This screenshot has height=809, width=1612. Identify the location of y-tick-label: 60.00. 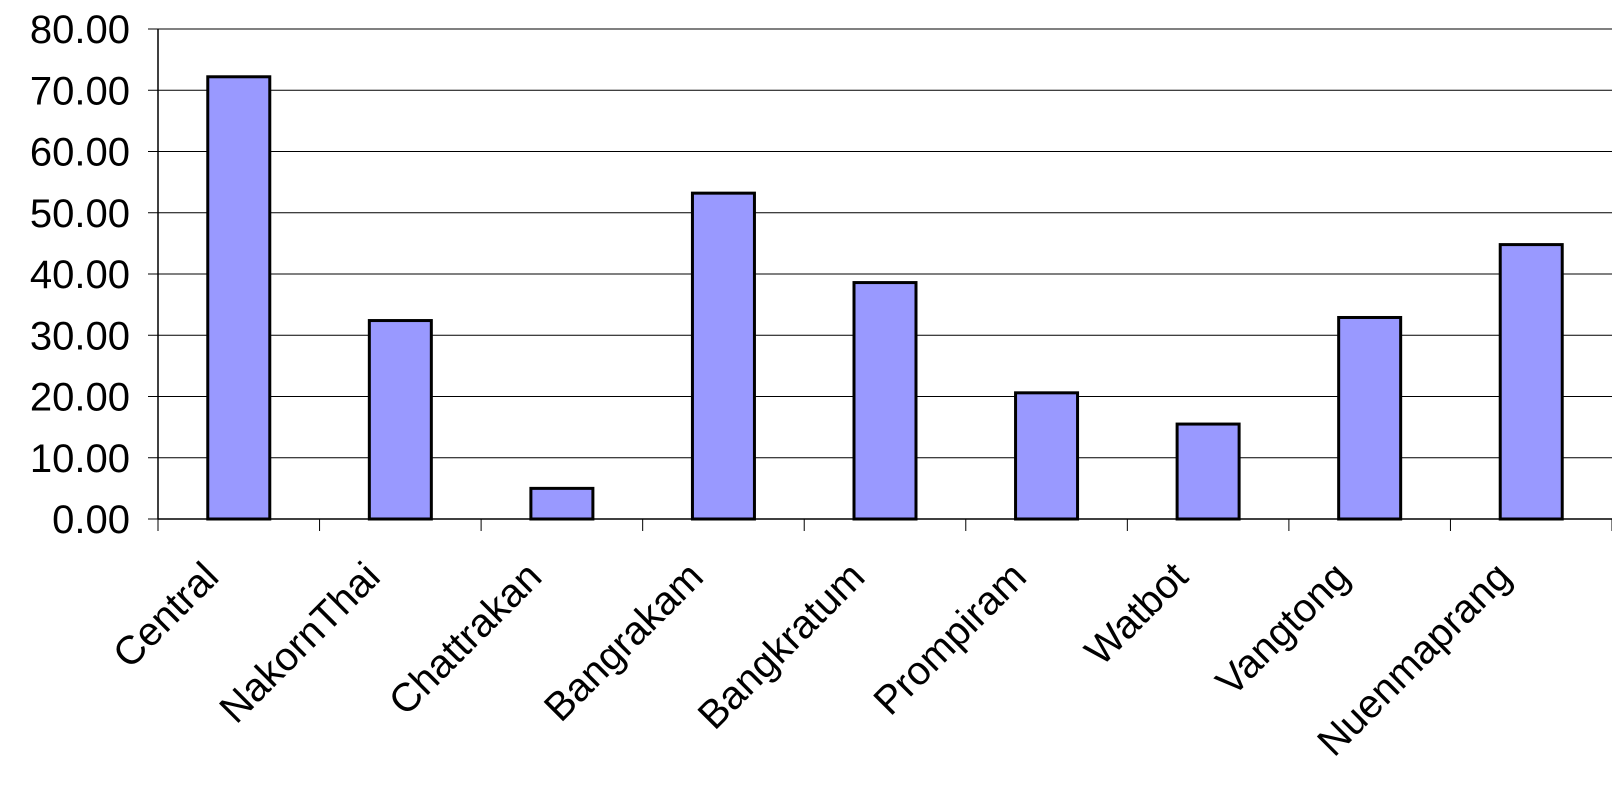
(80, 153).